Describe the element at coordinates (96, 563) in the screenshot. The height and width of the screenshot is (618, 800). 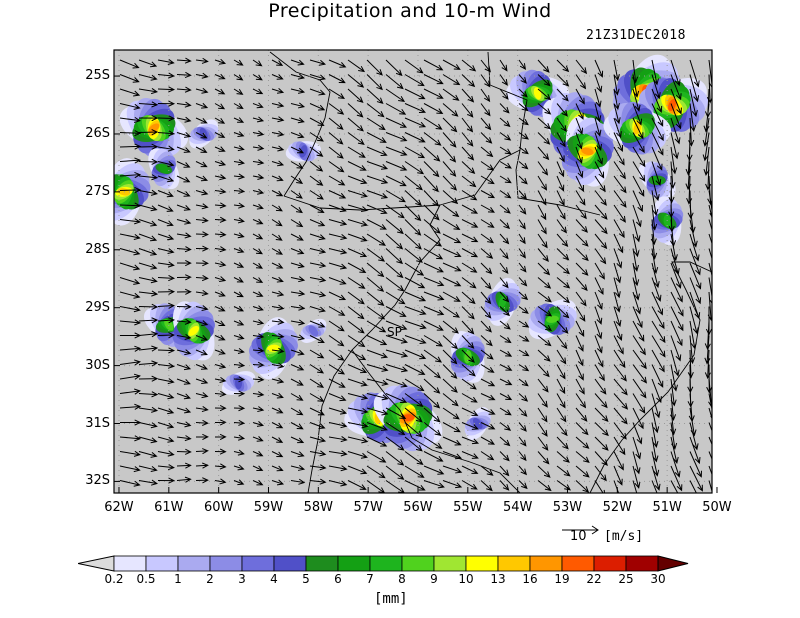
I see `colorbar-under-triangle` at that location.